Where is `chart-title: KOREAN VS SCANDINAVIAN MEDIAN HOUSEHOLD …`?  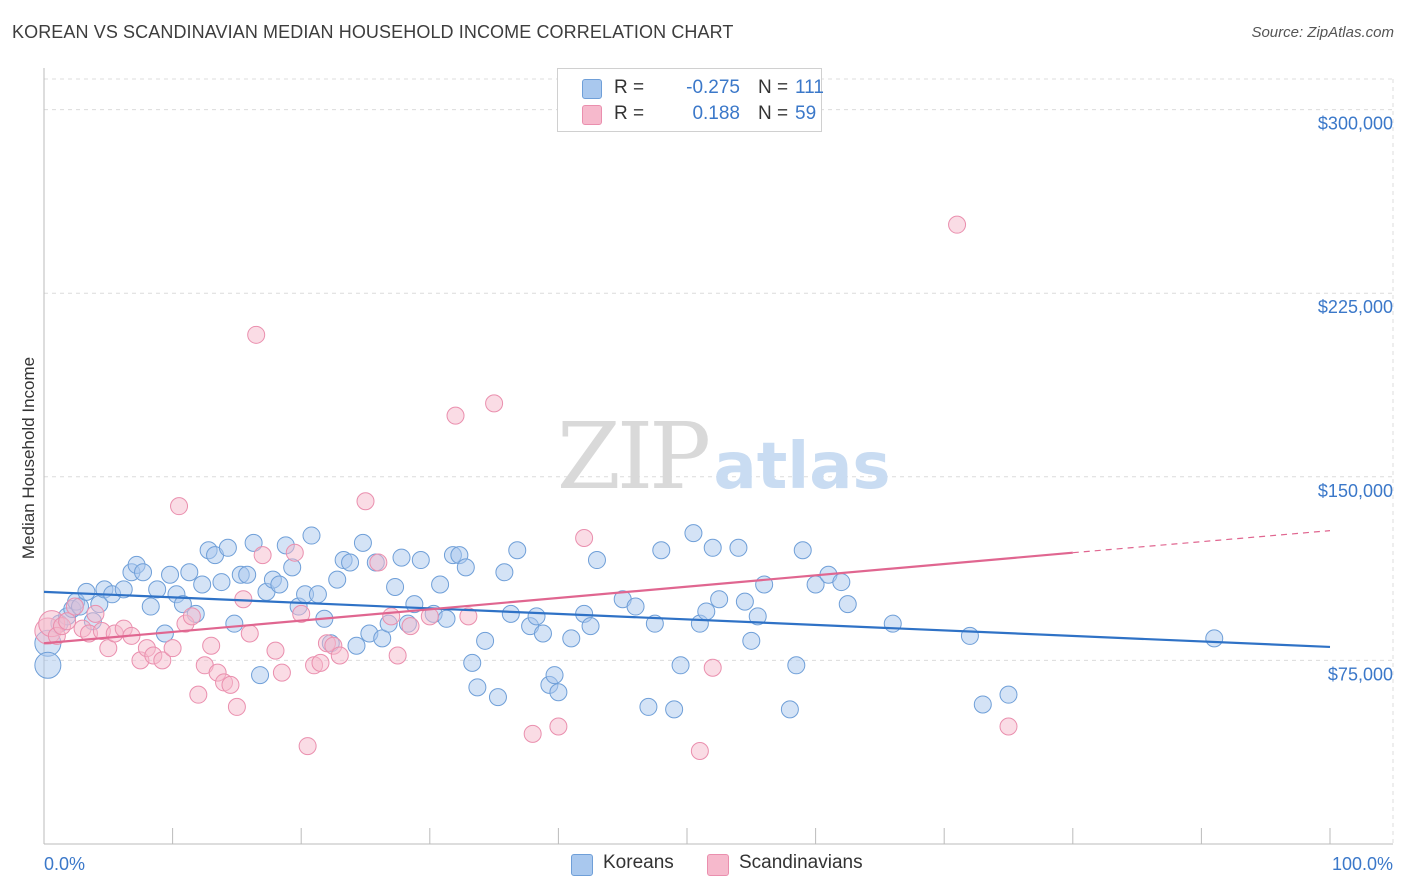
chart-title: KOREAN VS SCANDINAVIAN MEDIAN HOUSEHOLD … is located at coordinates (373, 32).